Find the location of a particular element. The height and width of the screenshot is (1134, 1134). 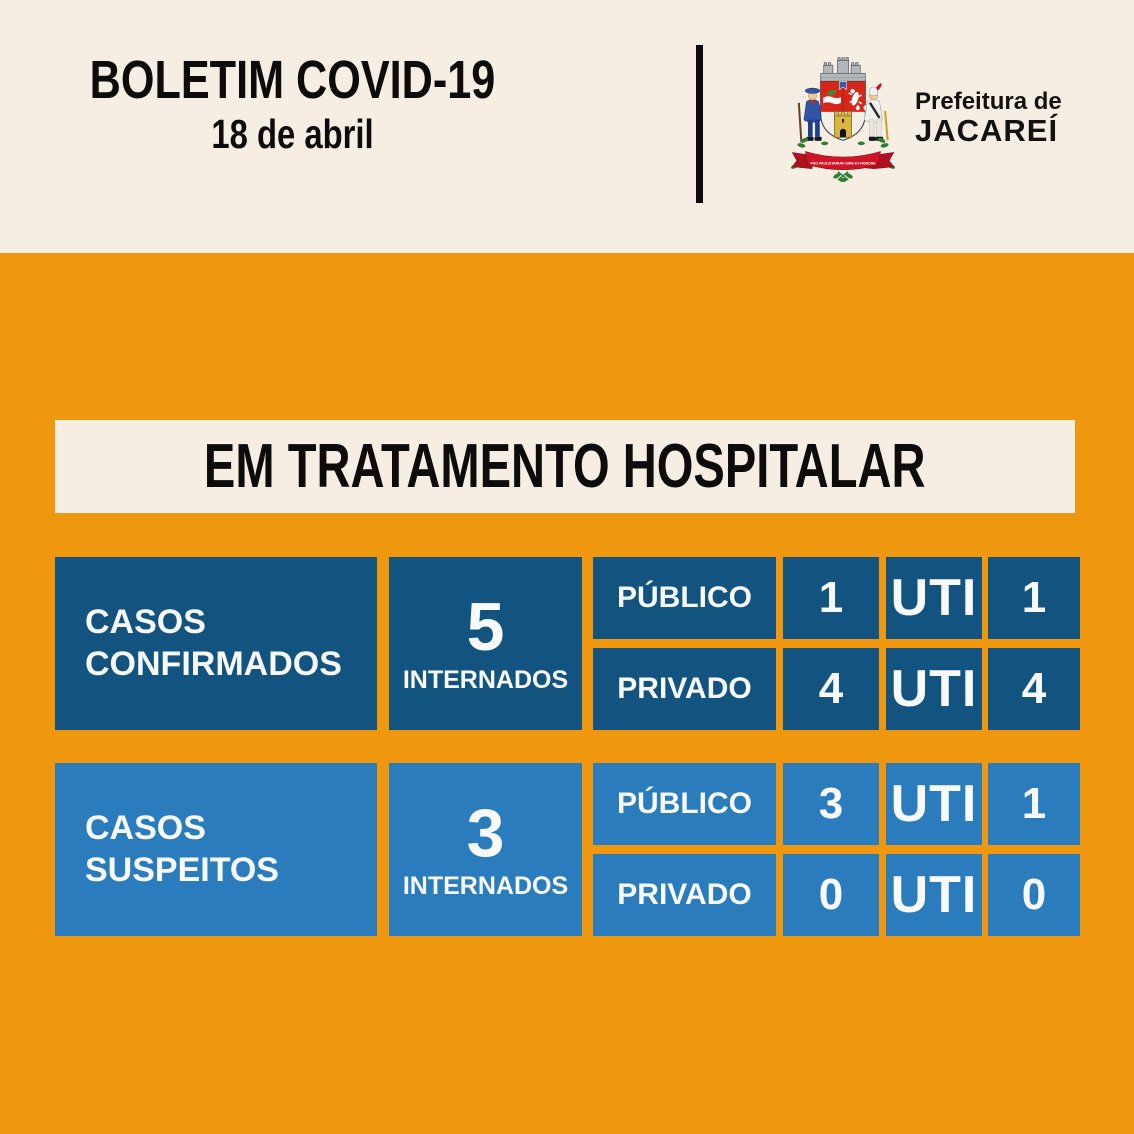

bandeirante-figure is located at coordinates (809, 115).